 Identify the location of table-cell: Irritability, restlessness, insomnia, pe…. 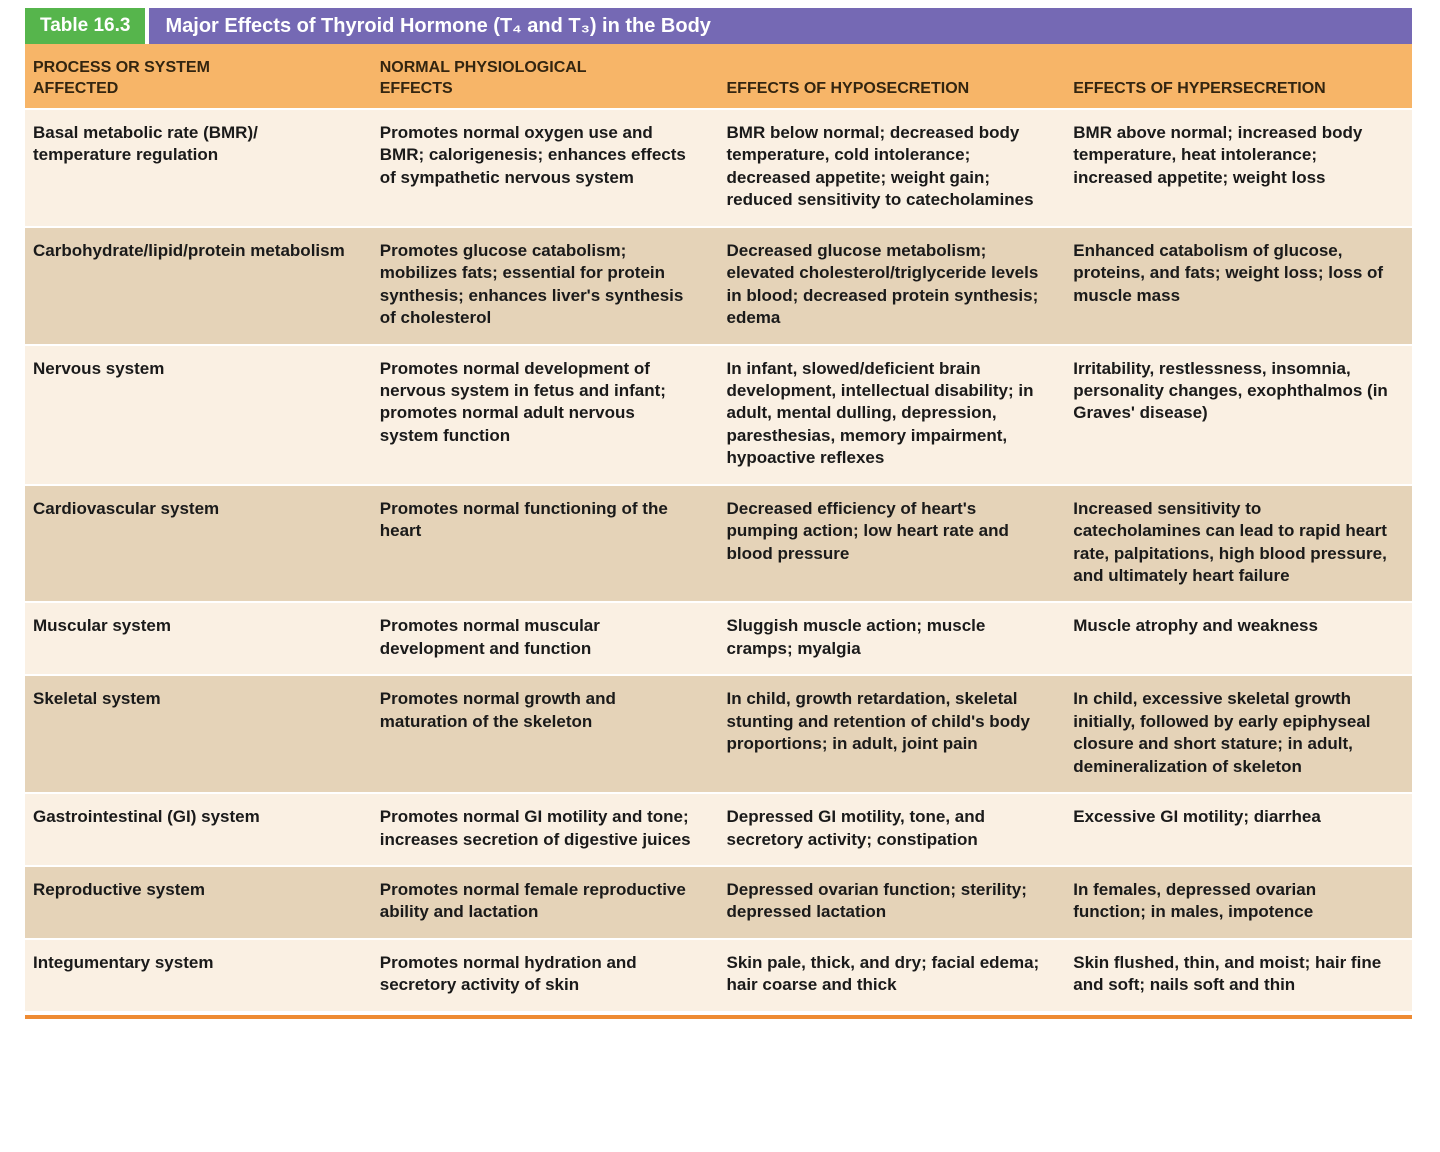
(1230, 390).